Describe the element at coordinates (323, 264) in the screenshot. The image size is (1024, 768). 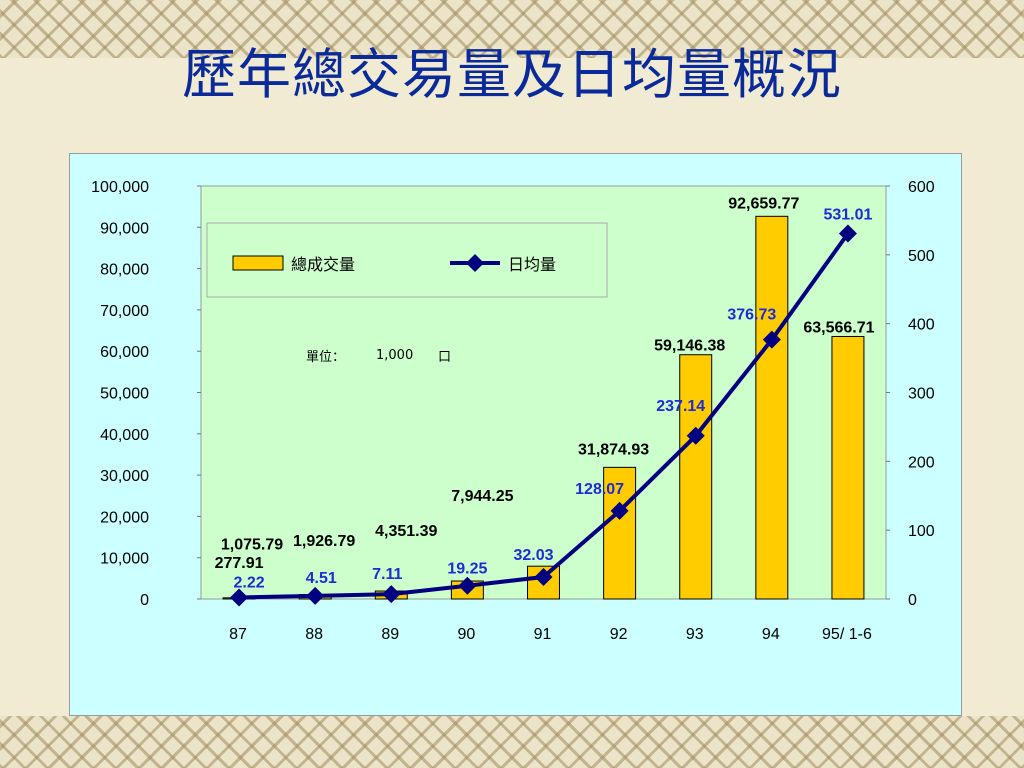
I see `legend-bar-label: 總成交量` at that location.